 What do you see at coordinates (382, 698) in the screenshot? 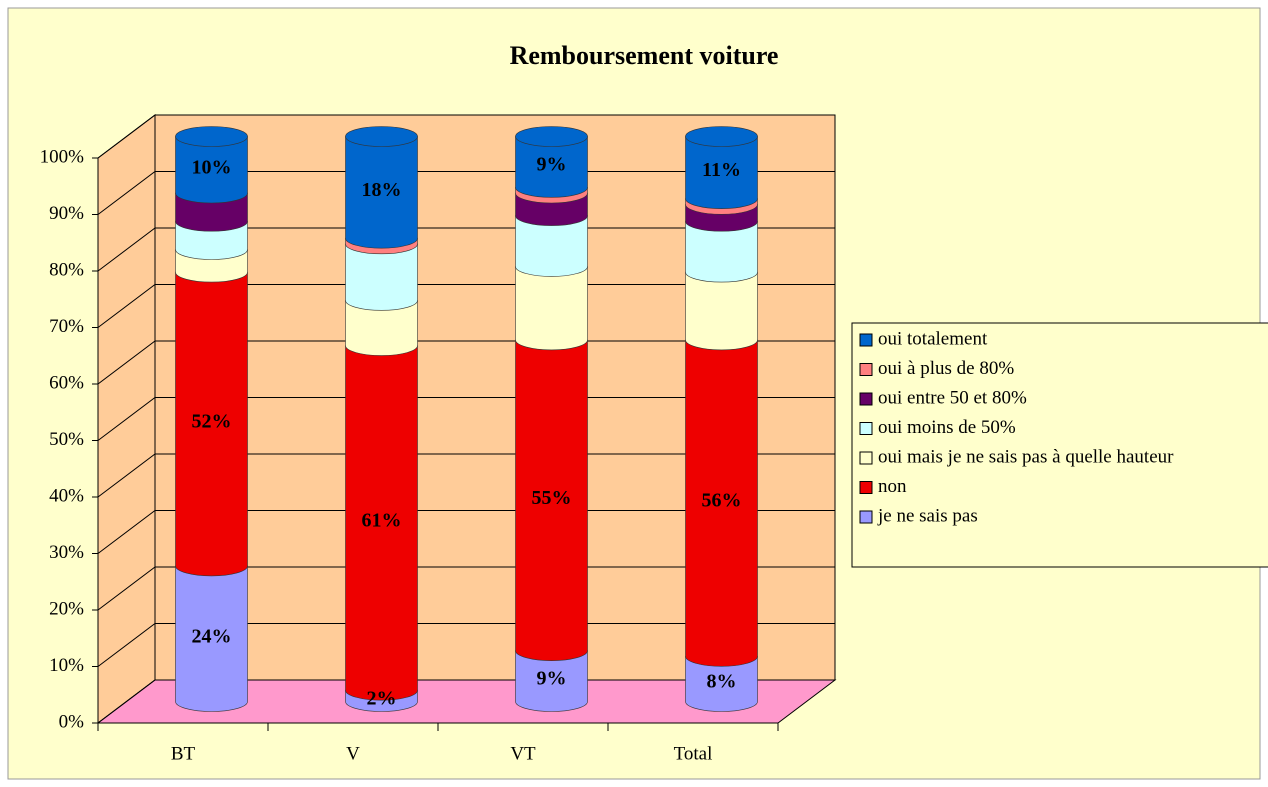
I see `data-label: 2%` at bounding box center [382, 698].